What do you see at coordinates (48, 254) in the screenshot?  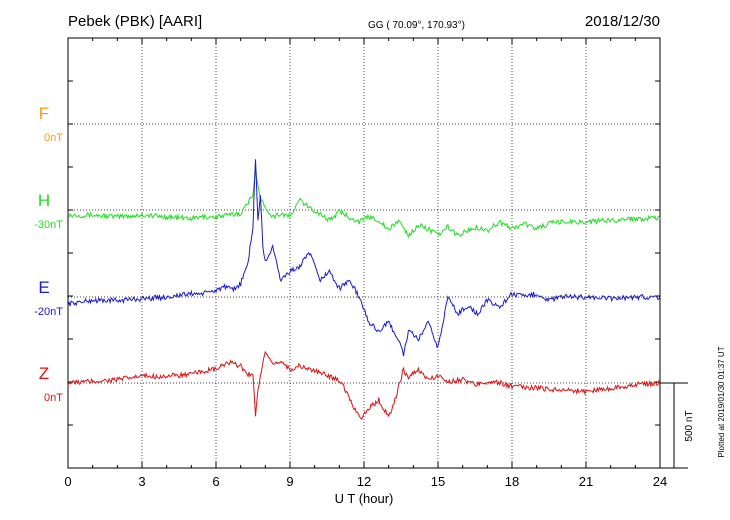 I see `component-labels: F 0nT H -30nT E -20nT Z 0nT` at bounding box center [48, 254].